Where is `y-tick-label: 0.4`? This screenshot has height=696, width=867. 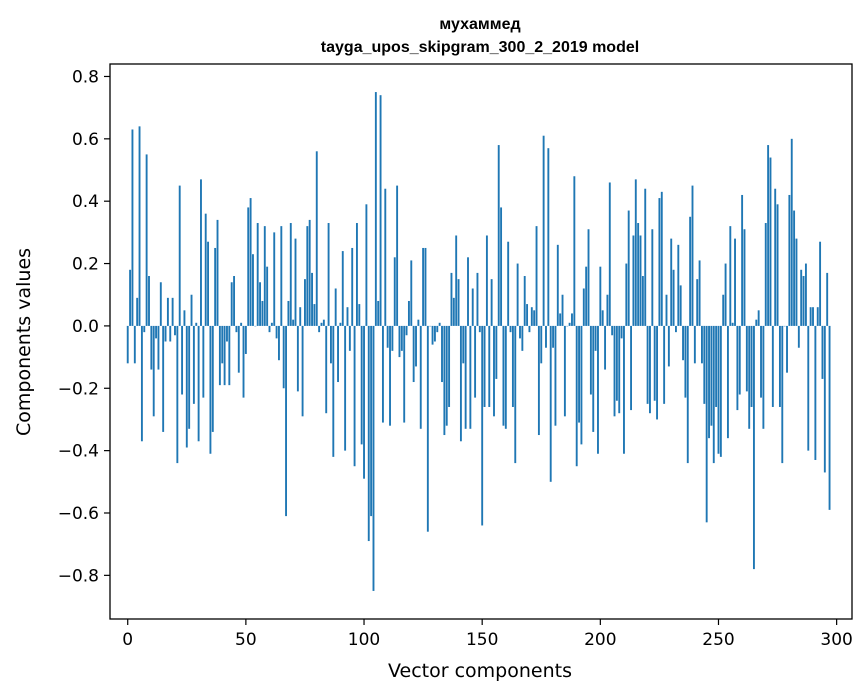
y-tick-label: 0.4 is located at coordinates (85, 202).